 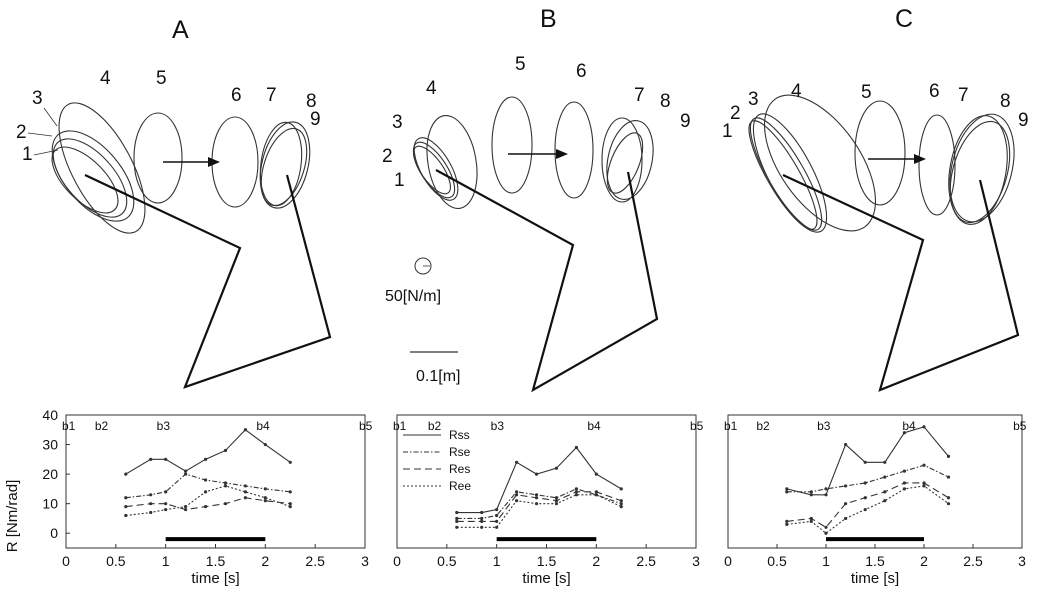 I want to click on ellipse-label-9: 9, so click(x=1023, y=120).